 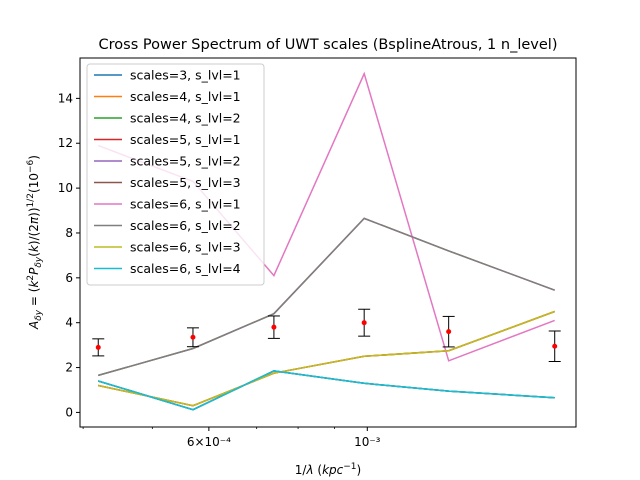 What do you see at coordinates (69, 233) in the screenshot?
I see `y-tick-label: 8` at bounding box center [69, 233].